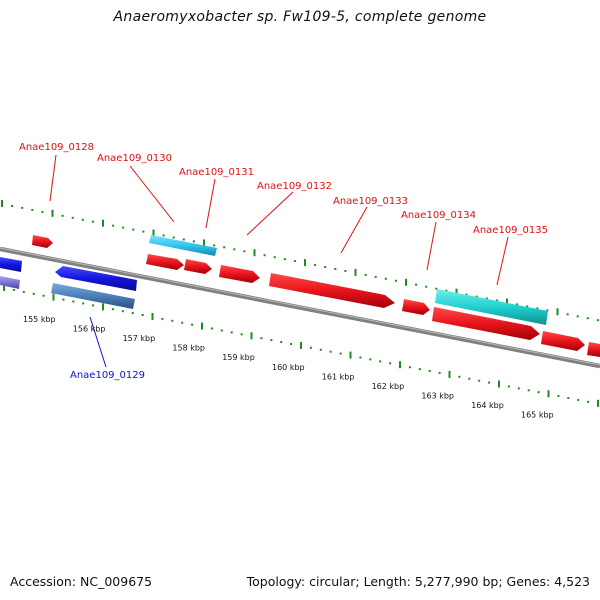 This screenshot has width=600, height=600. I want to click on gene-label-anae109-0134: Anae109_0134, so click(438, 215).